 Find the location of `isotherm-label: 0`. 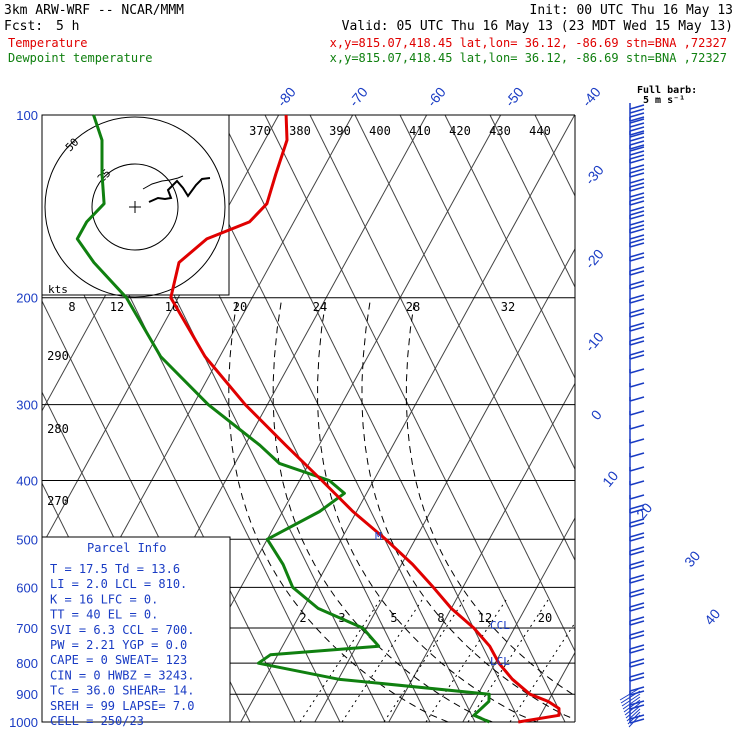

isotherm-label: 0 is located at coordinates (596, 415).